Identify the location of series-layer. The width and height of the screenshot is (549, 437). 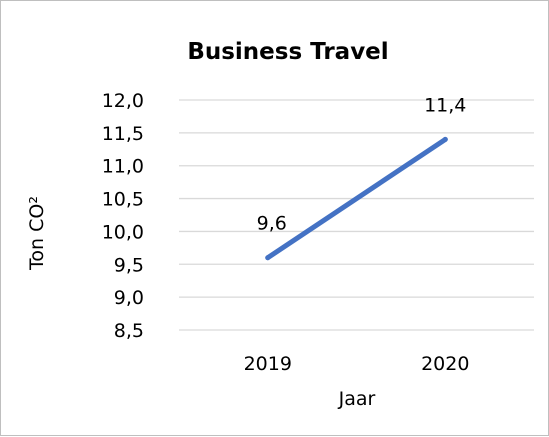
(356, 198).